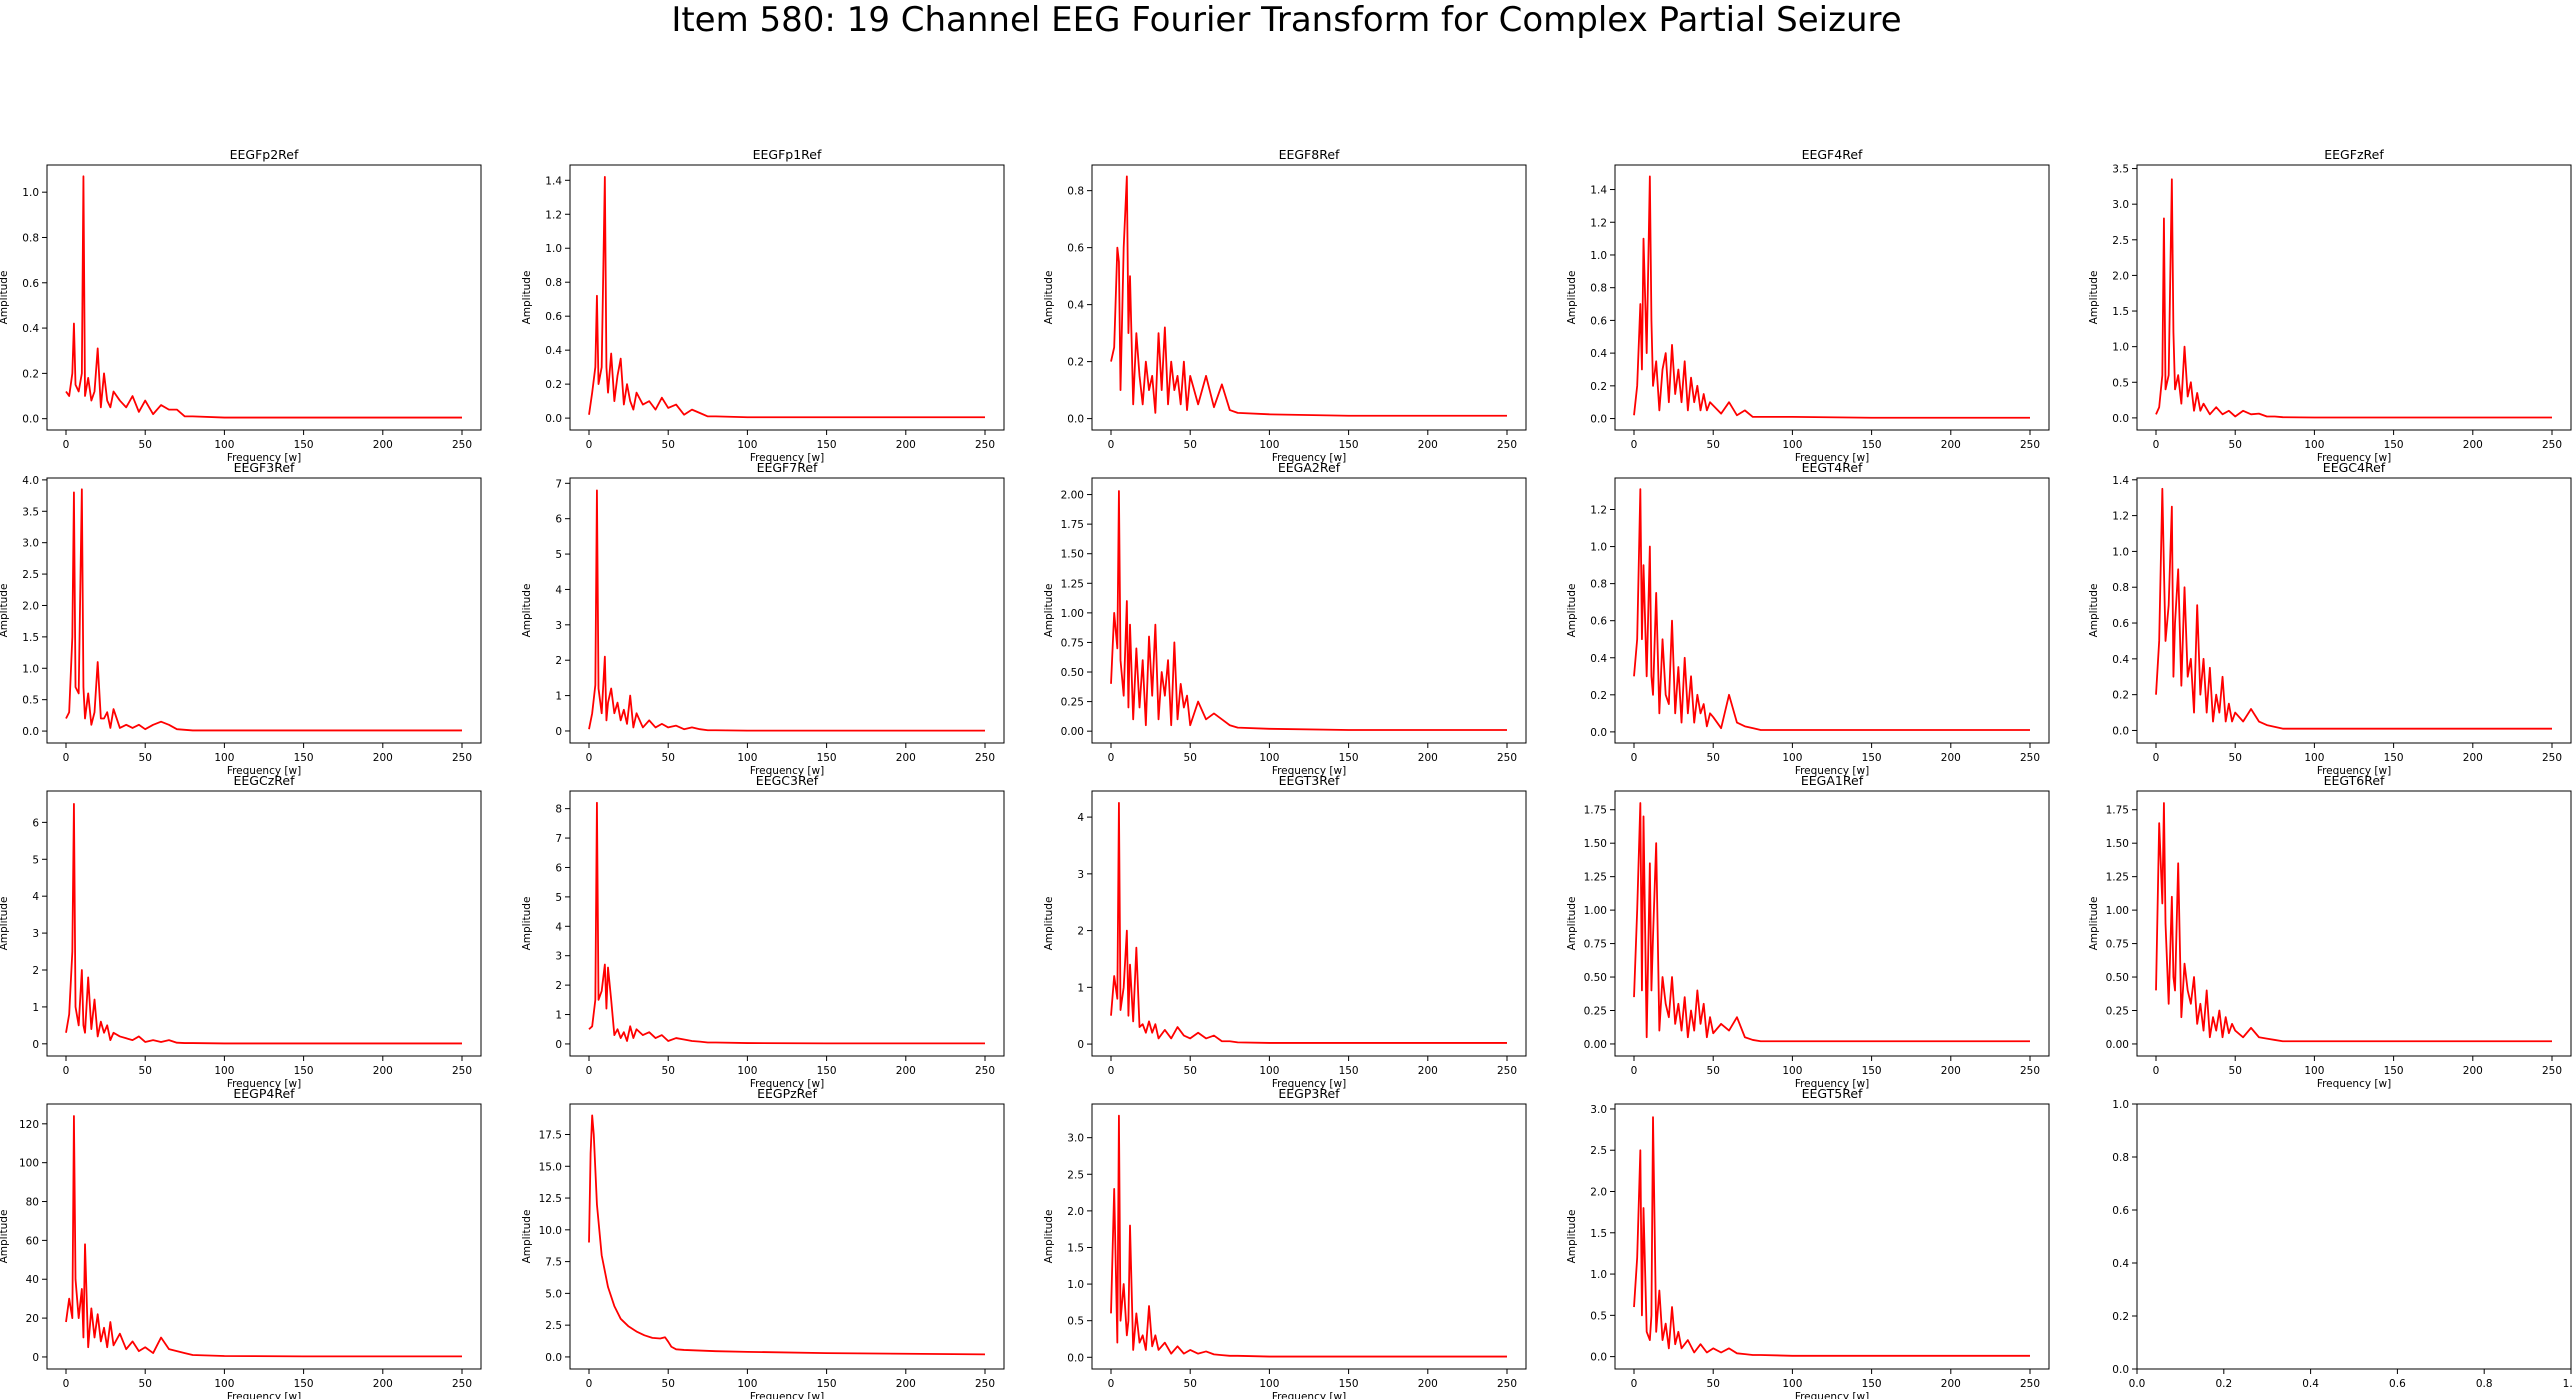 This screenshot has height=1399, width=2573. I want to click on y-tick-label: 6, so click(558, 520).